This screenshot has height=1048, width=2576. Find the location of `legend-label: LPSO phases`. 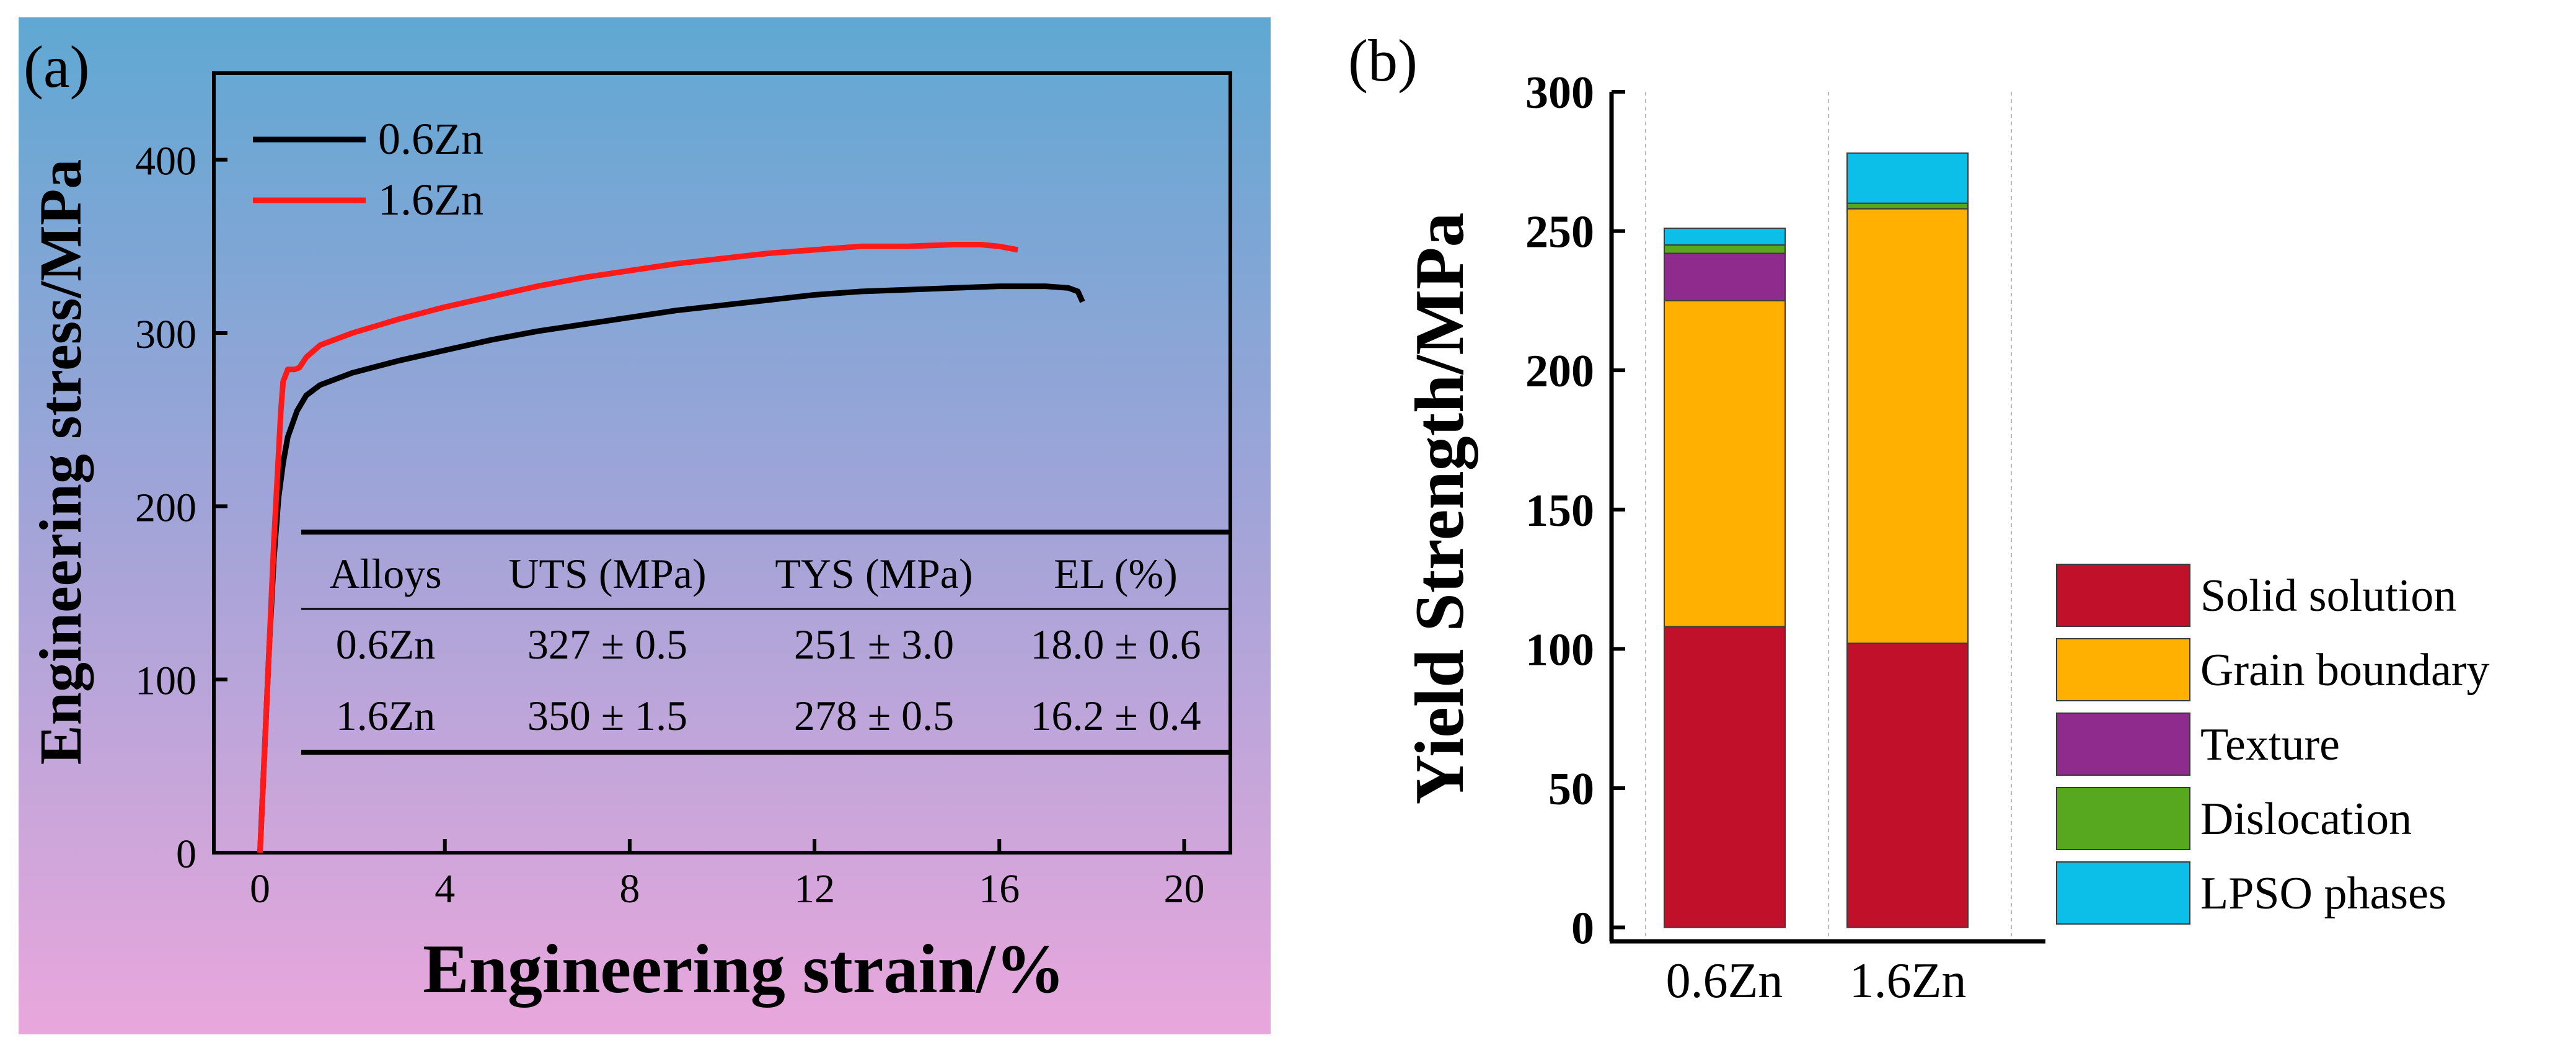

legend-label: LPSO phases is located at coordinates (2323, 893).